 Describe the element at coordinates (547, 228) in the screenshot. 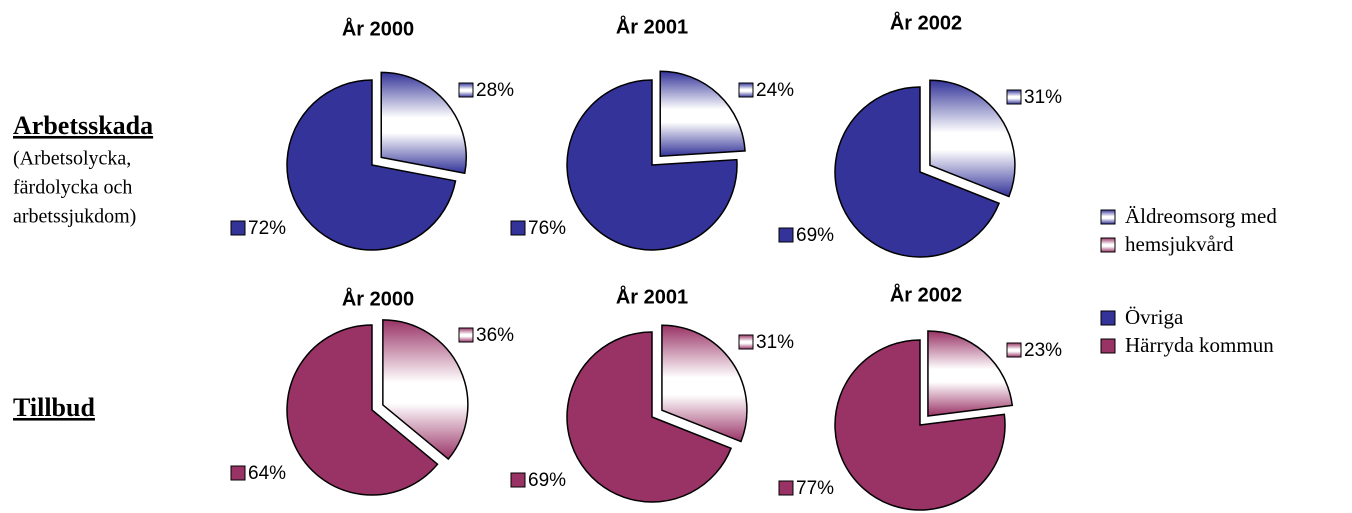

I see `value-label: 76%` at that location.